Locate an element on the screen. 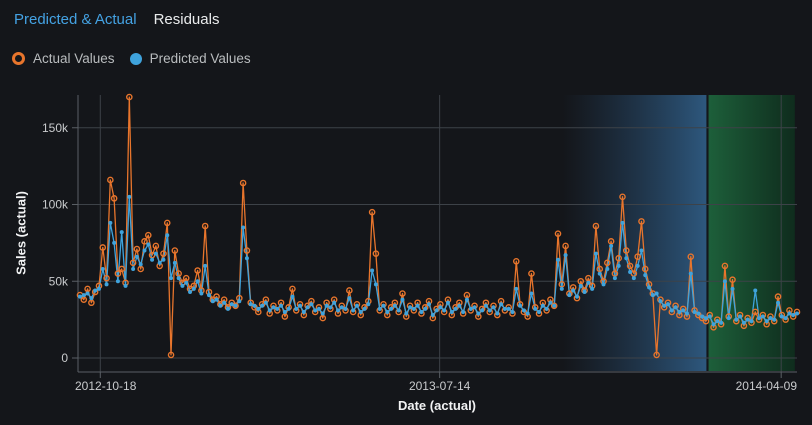  y-tick-label: 0 is located at coordinates (64, 358).